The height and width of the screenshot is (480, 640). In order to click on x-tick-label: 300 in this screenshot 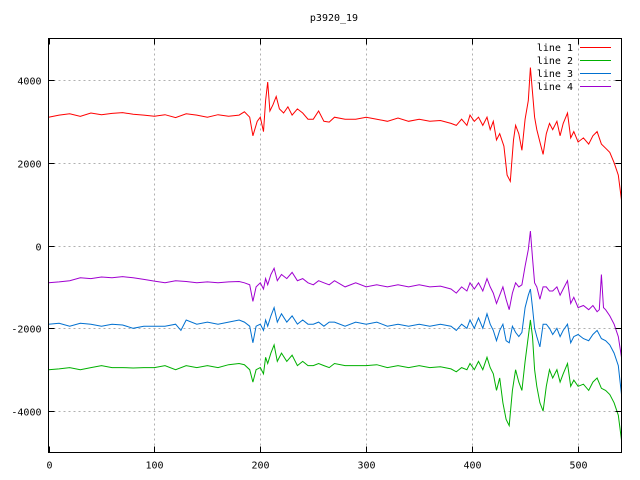, I will do `click(366, 466)`.